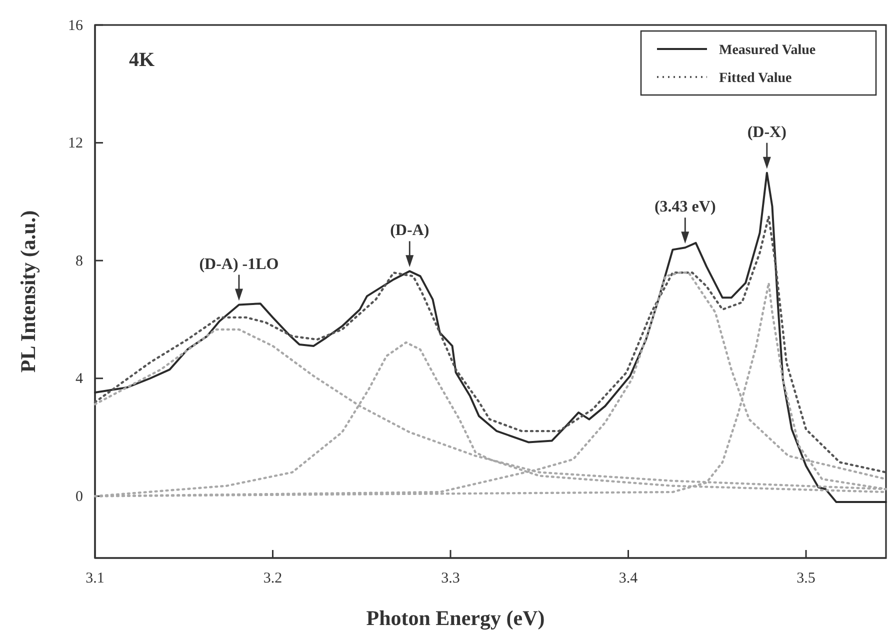 This screenshot has height=635, width=888. I want to click on x-tick-label: 3.3, so click(450, 578).